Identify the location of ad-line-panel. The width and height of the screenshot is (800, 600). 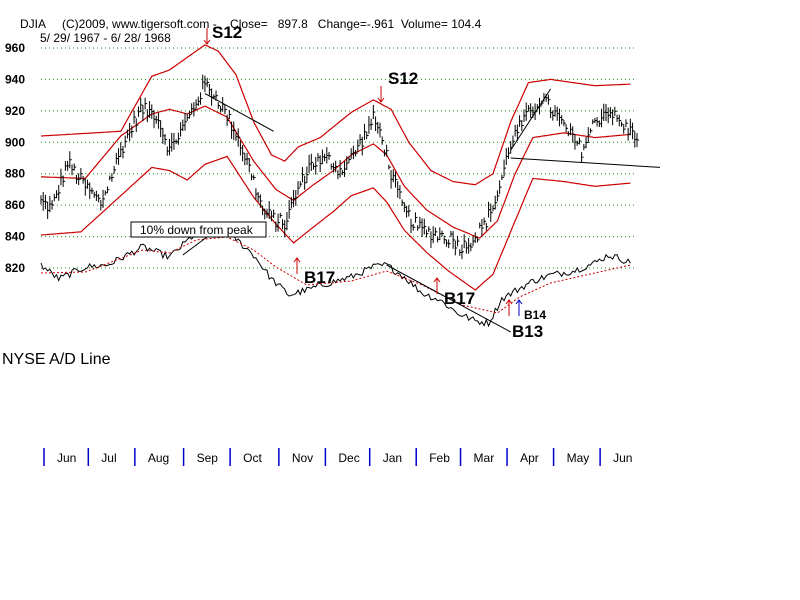
(335, 277).